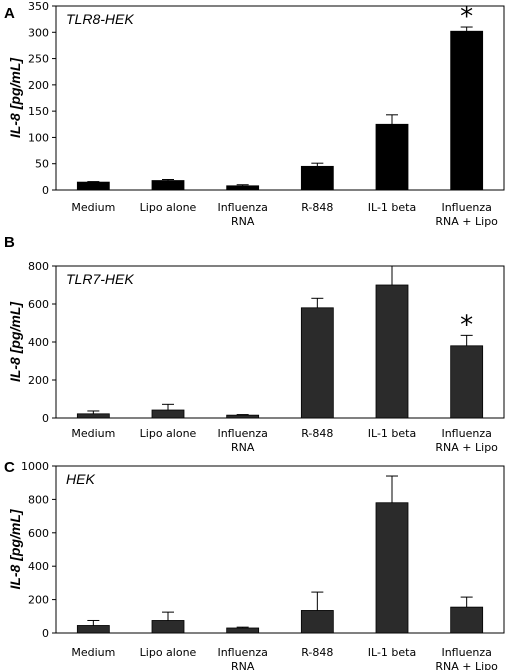  I want to click on y-tick-label: 300, so click(38, 32).